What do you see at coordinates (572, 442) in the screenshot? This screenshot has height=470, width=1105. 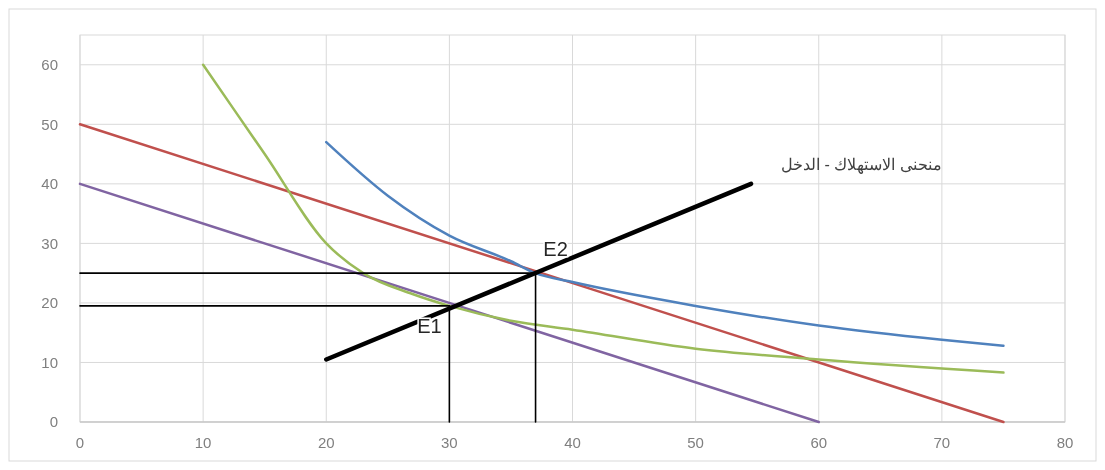 I see `x-tick-label: 40` at bounding box center [572, 442].